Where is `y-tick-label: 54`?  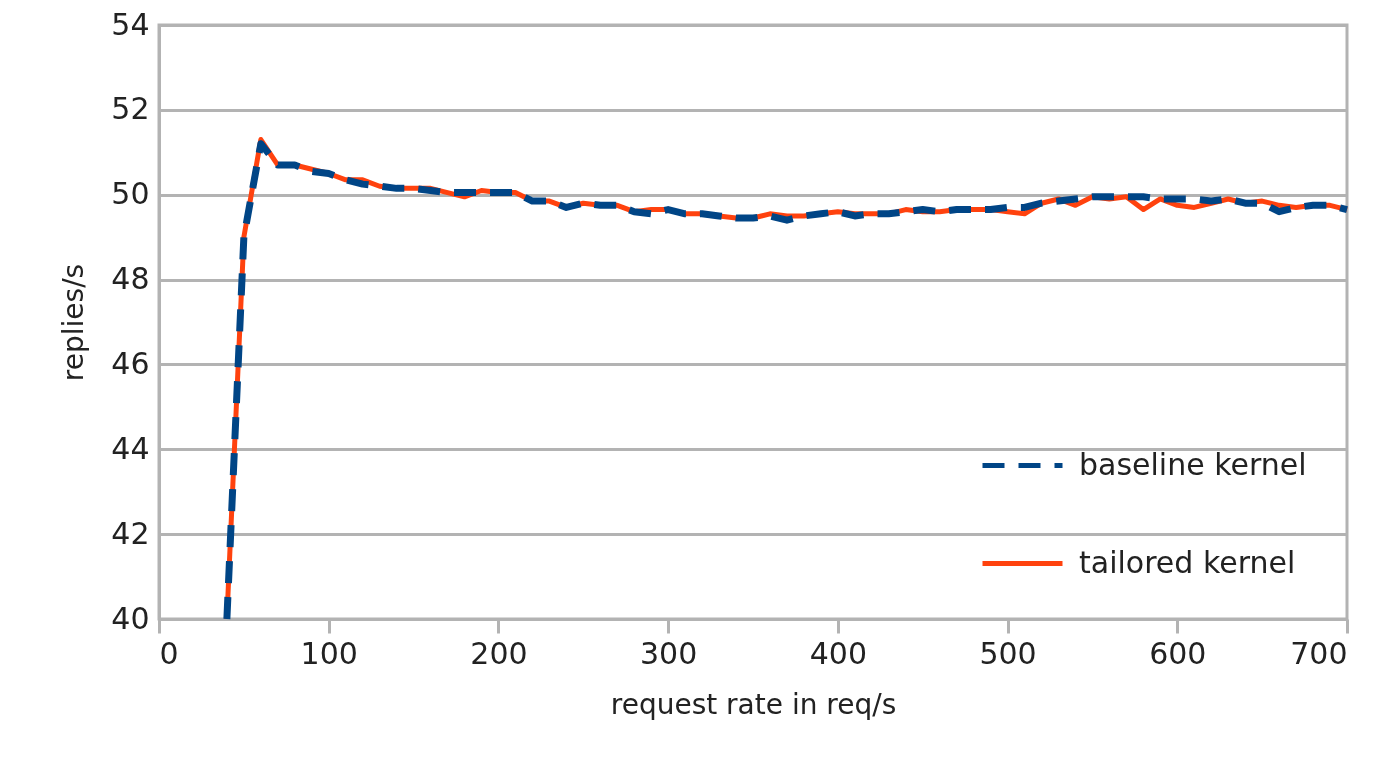
y-tick-label: 54 is located at coordinates (130, 24).